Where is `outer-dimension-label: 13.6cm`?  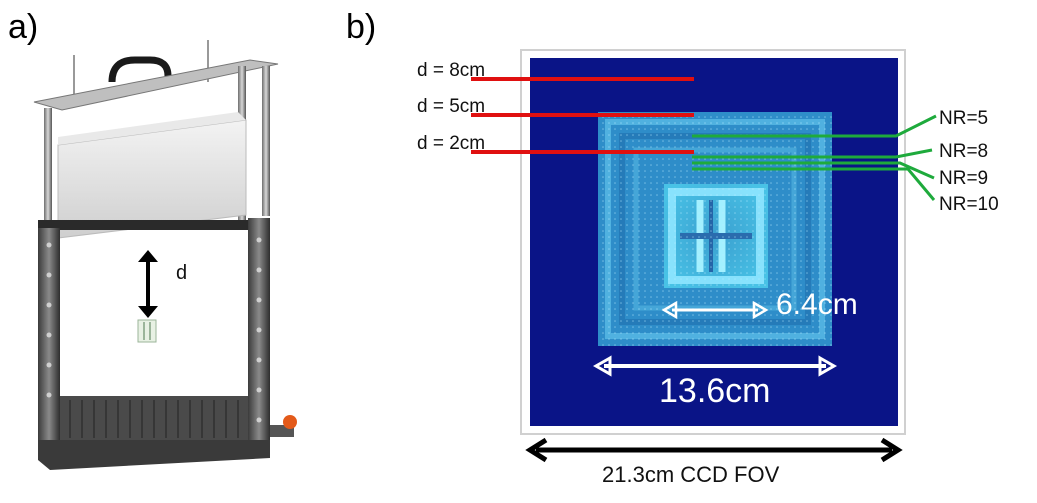
outer-dimension-label: 13.6cm is located at coordinates (715, 391).